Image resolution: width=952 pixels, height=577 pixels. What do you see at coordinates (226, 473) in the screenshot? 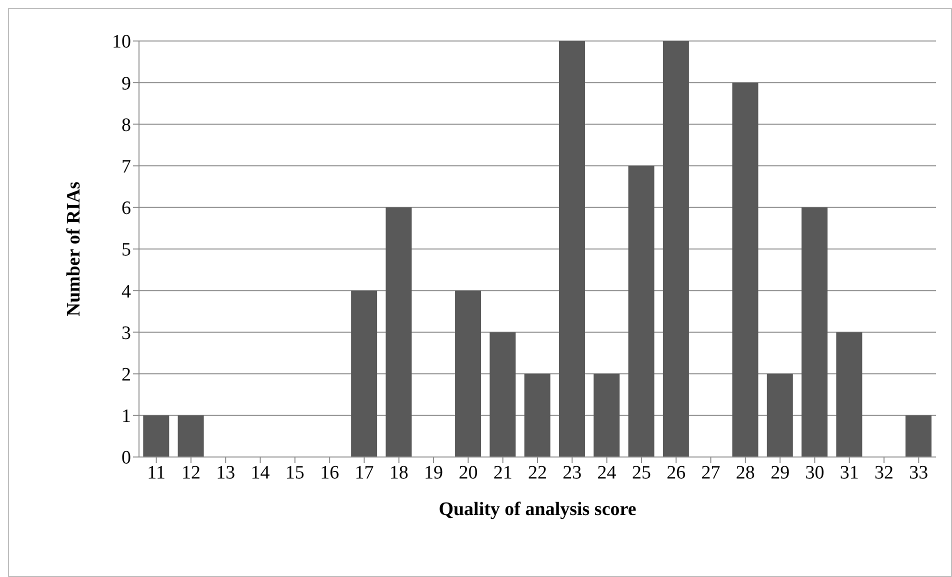
I see `x-tick-label: 13` at bounding box center [226, 473].